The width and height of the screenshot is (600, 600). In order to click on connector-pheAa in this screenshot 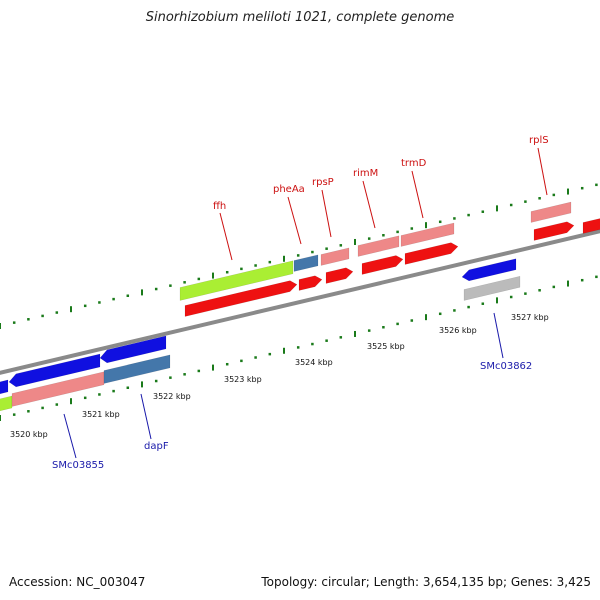, I will do `click(294, 220)`.